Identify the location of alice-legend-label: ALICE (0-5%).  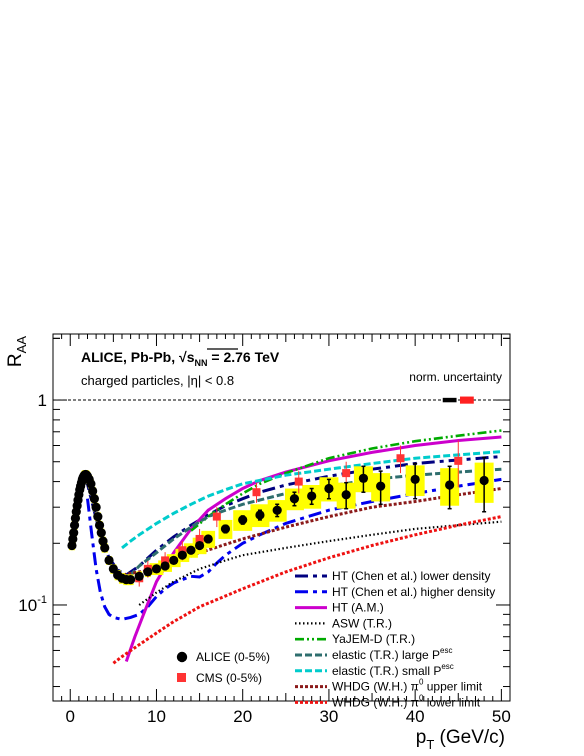
(233, 657).